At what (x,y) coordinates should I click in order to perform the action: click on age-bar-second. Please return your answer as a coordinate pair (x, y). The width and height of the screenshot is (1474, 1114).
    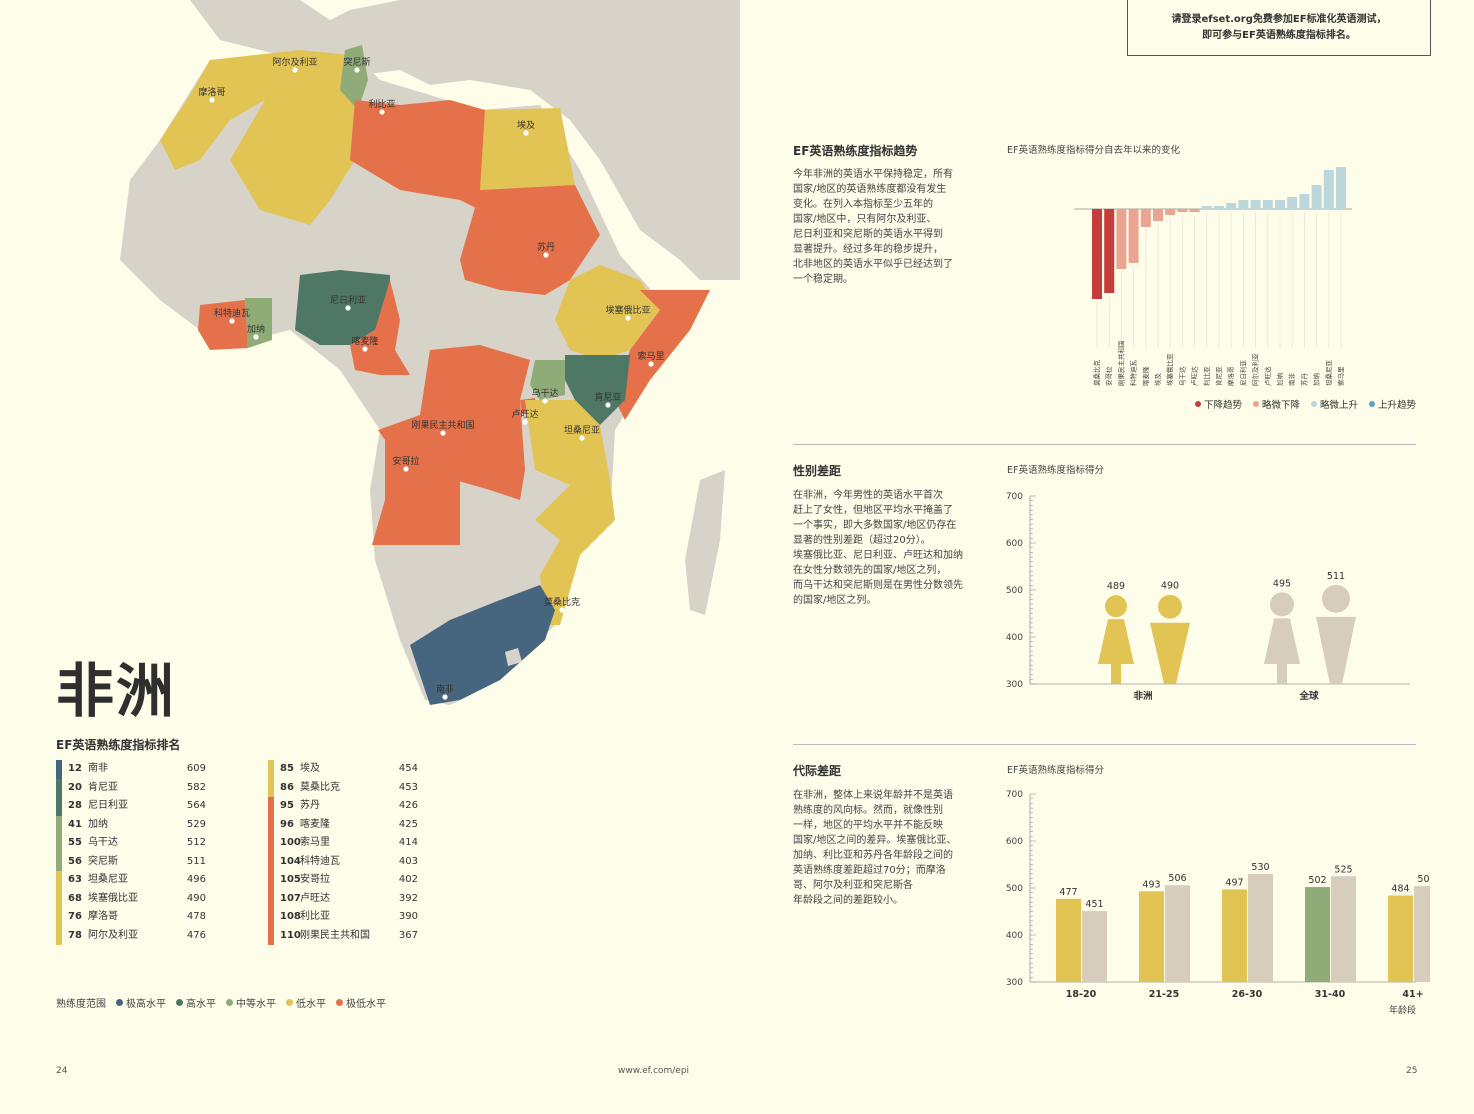
    Looking at the image, I should click on (1094, 946).